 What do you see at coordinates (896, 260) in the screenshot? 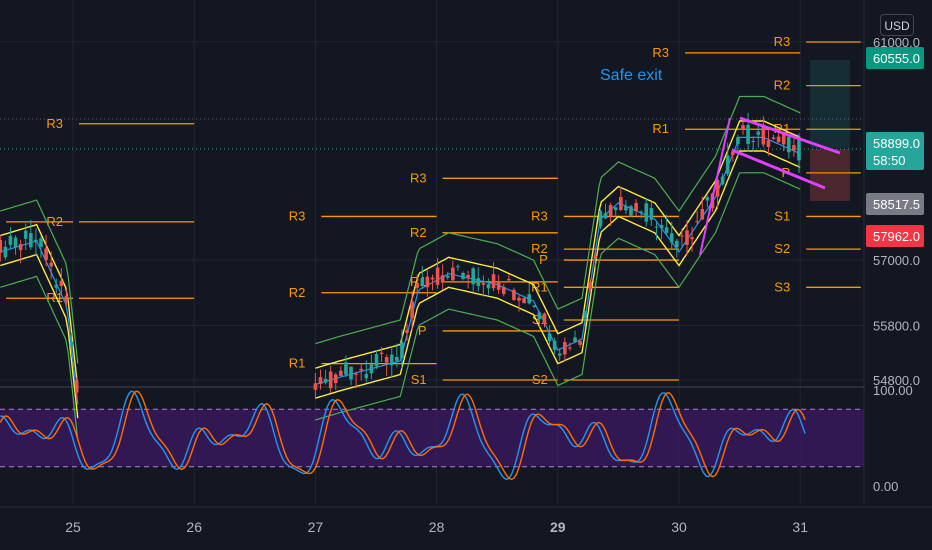
I see `price-tick-label: 57000.0` at bounding box center [896, 260].